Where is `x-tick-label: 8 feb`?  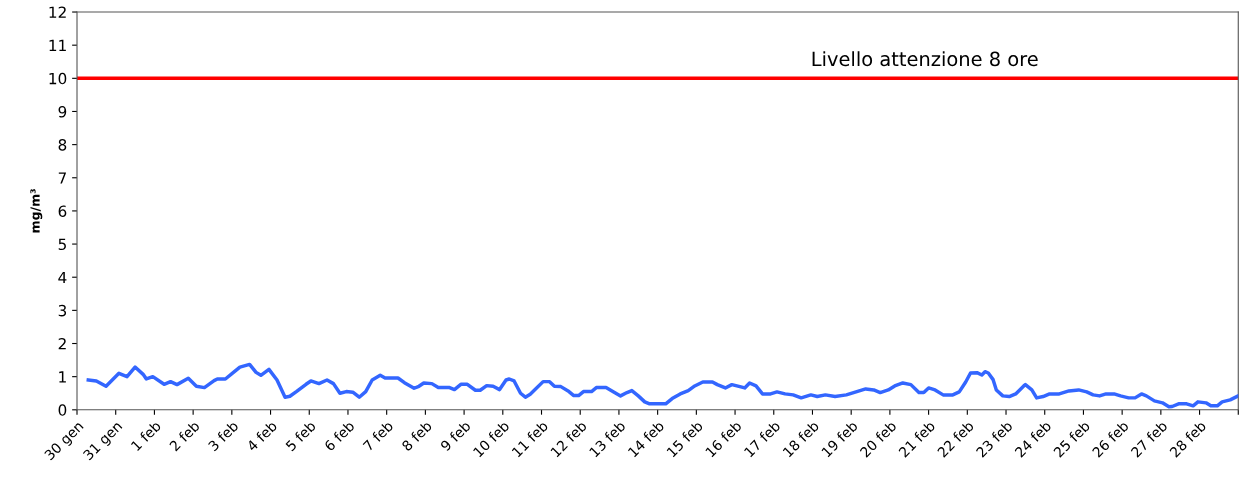 x-tick-label: 8 feb is located at coordinates (416, 436).